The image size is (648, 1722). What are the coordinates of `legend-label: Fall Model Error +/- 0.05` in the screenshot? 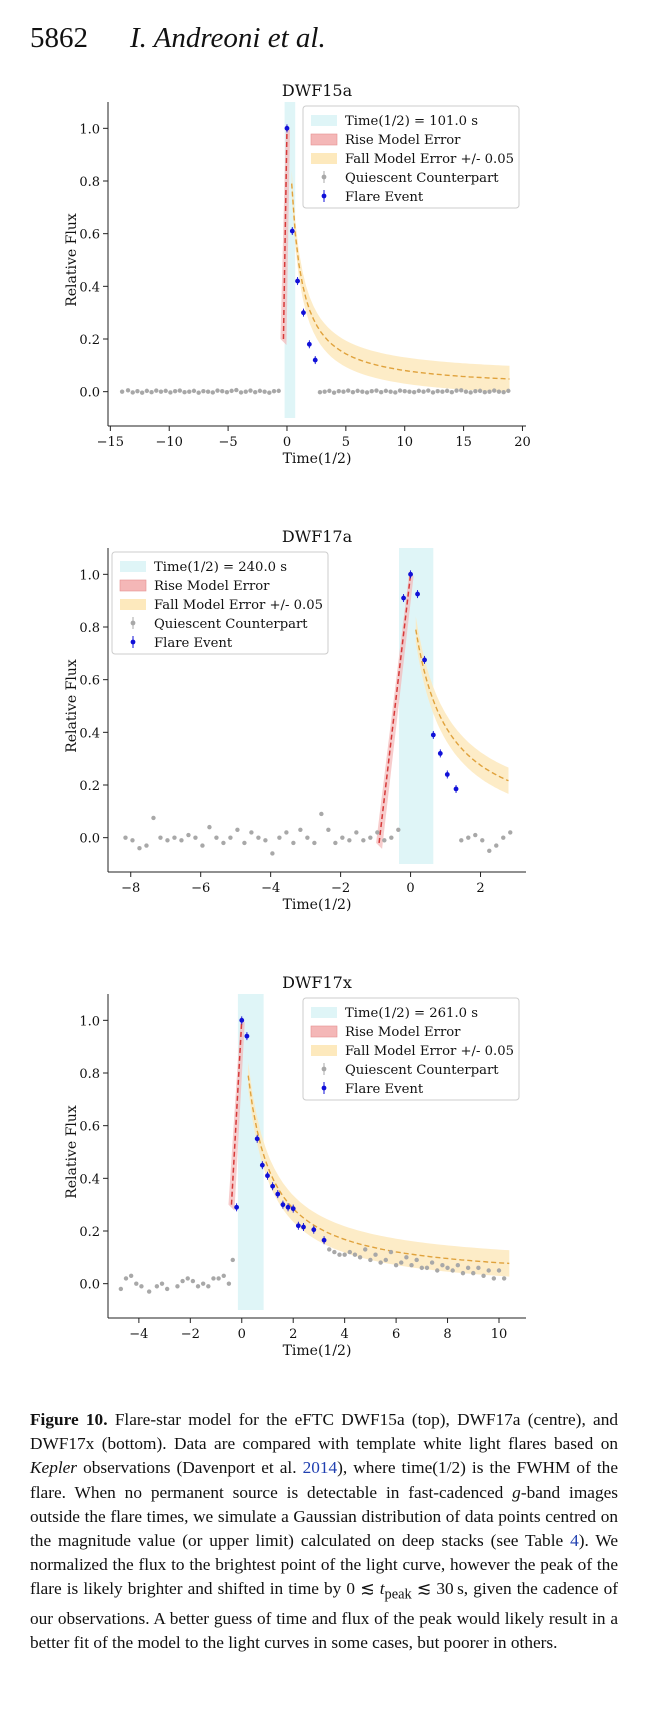 It's located at (238, 605).